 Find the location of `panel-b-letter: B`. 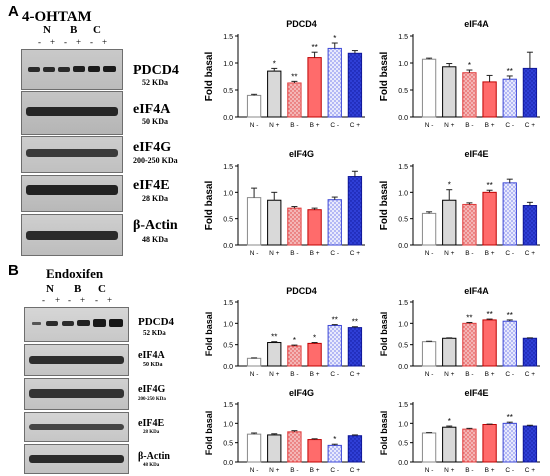

panel-b-letter: B is located at coordinates (13, 270).